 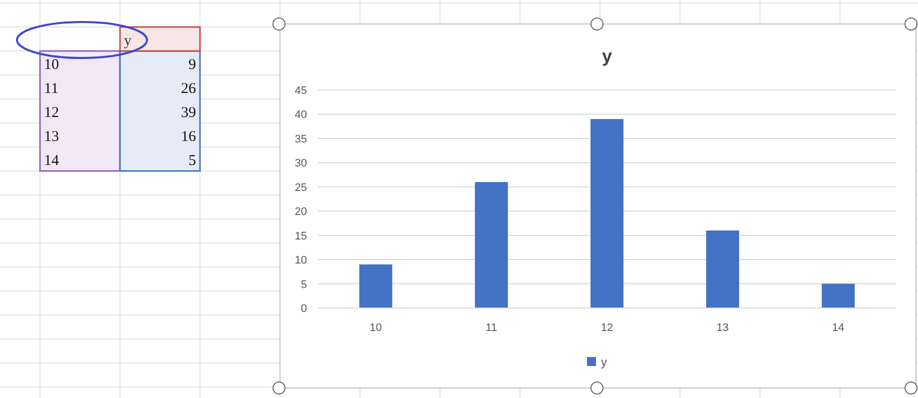 What do you see at coordinates (376, 328) in the screenshot?
I see `x-tick-label: 10` at bounding box center [376, 328].